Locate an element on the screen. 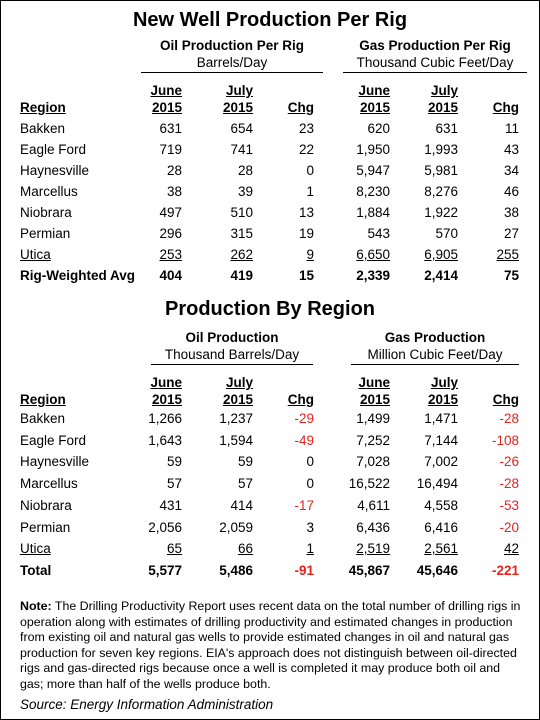 This screenshot has height=720, width=540. oil-chg-value: -29 is located at coordinates (304, 418).